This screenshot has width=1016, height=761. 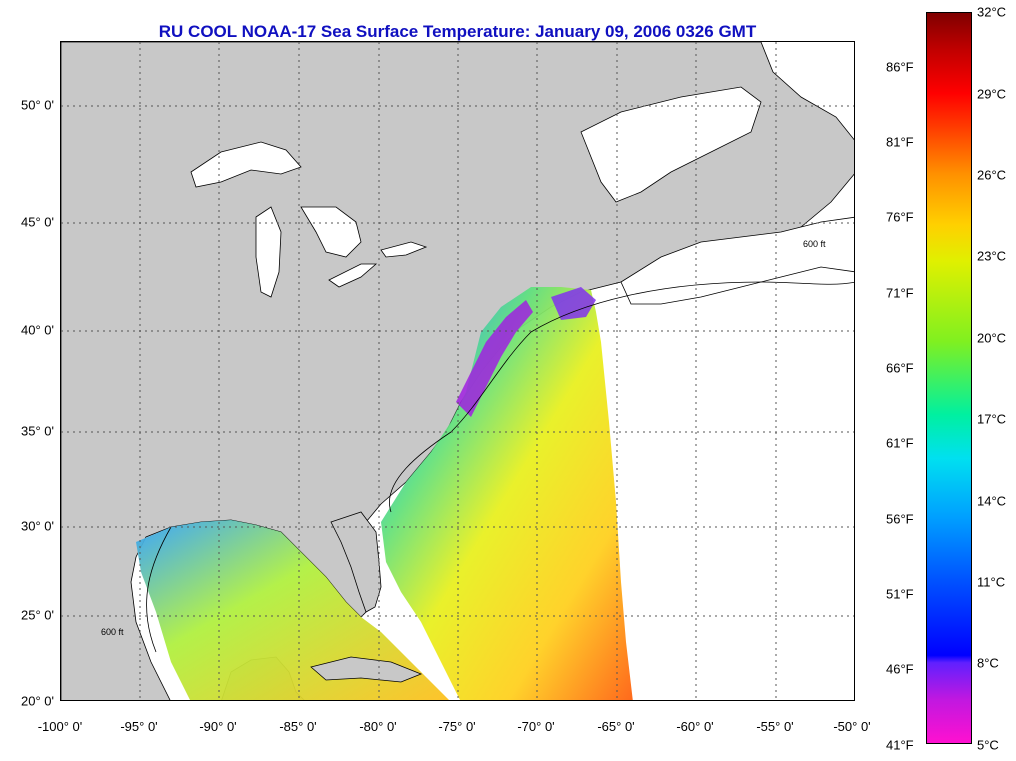 I want to click on longitude-label: -75° 0', so click(x=457, y=726).